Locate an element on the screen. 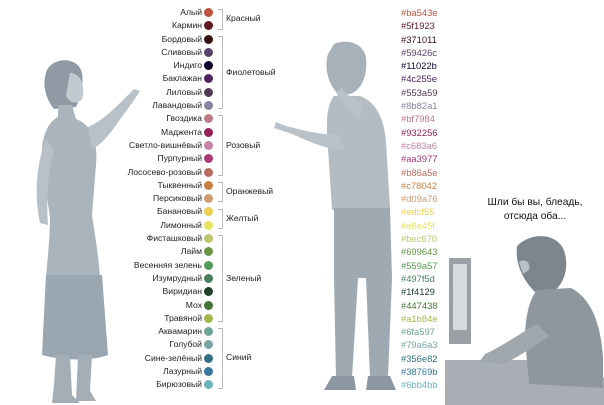  color-name: Лавандовый is located at coordinates (177, 105).